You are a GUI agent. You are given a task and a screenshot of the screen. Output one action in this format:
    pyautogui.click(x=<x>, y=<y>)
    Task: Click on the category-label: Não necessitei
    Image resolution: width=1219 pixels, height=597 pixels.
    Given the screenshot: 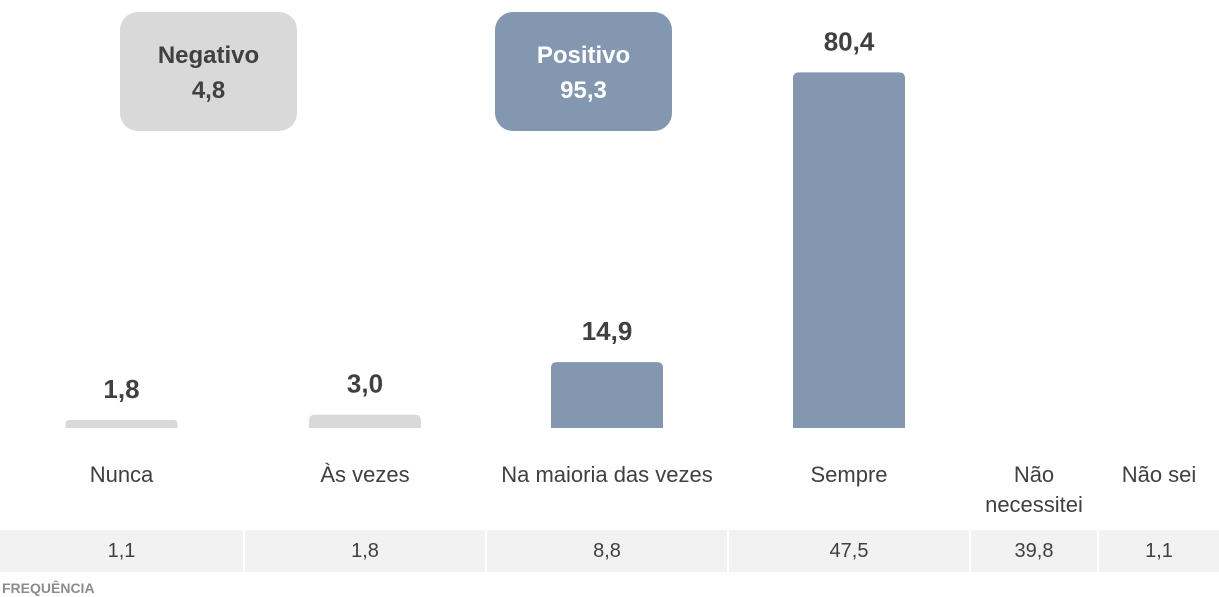 What is the action you would take?
    pyautogui.click(x=1034, y=489)
    